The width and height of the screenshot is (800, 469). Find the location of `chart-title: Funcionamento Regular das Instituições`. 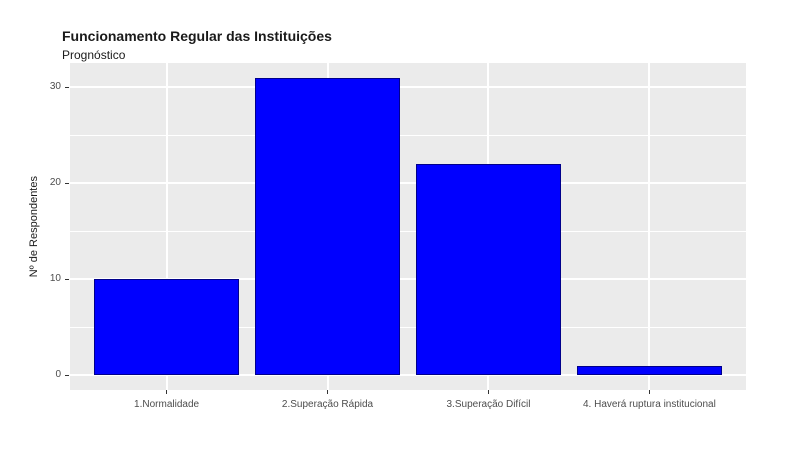

chart-title: Funcionamento Regular das Instituições is located at coordinates (197, 36).